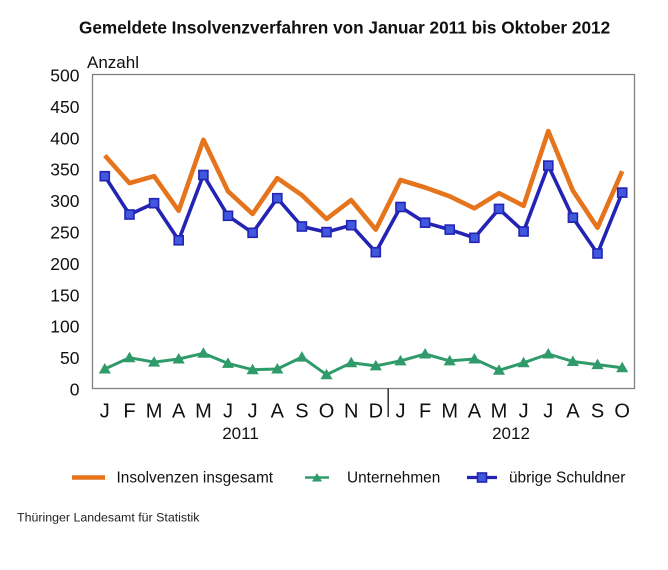  Describe the element at coordinates (240, 433) in the screenshot. I see `svg-text: 2011` at that location.